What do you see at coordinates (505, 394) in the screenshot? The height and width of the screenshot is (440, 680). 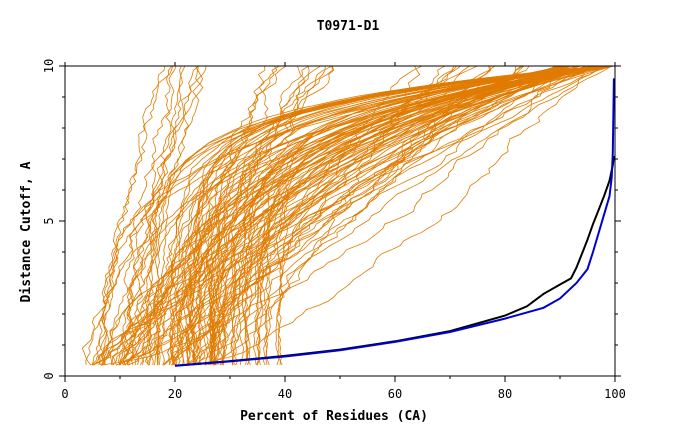 I see `x-tick-label: 80` at bounding box center [505, 394].